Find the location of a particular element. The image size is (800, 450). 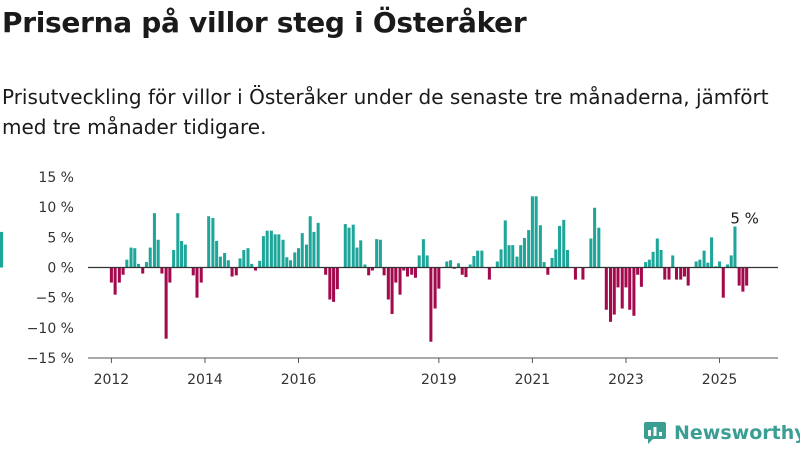

x-axis: 2012 2014 2016 2019 2021 2023 2025 is located at coordinates (433, 372).